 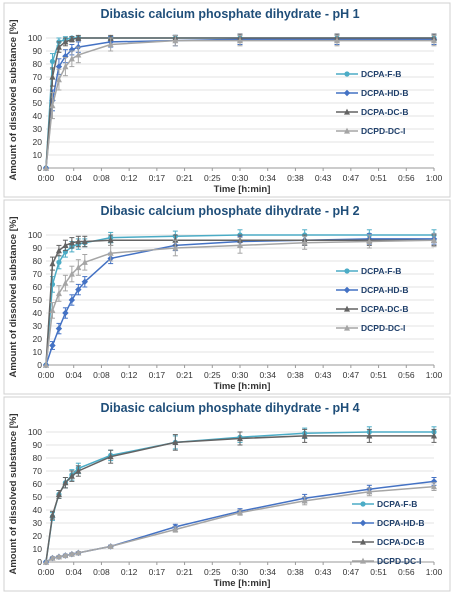 I want to click on xtick-label-9: 0:38, so click(x=295, y=572).